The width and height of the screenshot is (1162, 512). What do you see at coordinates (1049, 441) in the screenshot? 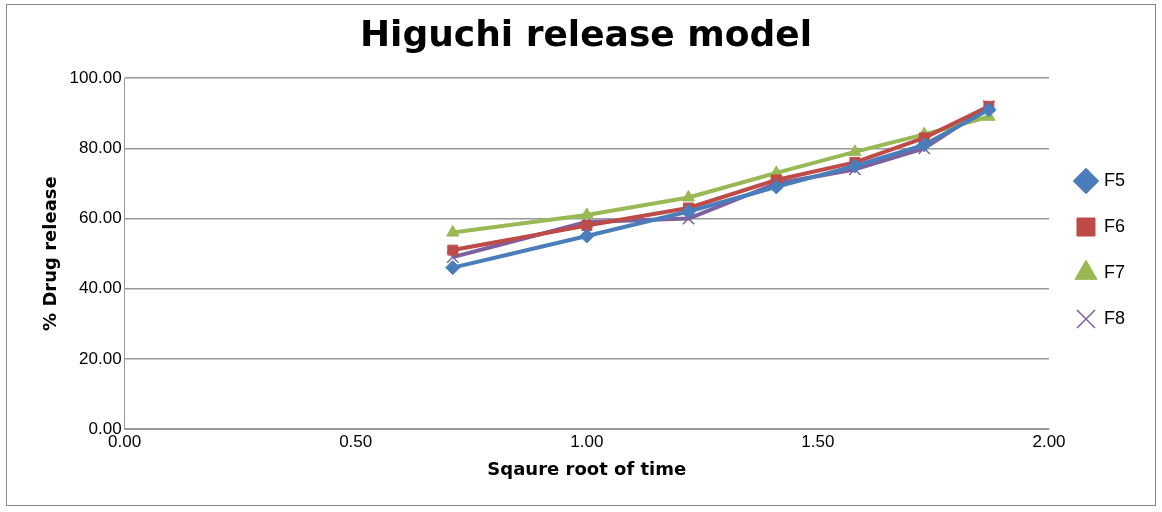
I see `x-tick-label: 2.00` at bounding box center [1049, 441].